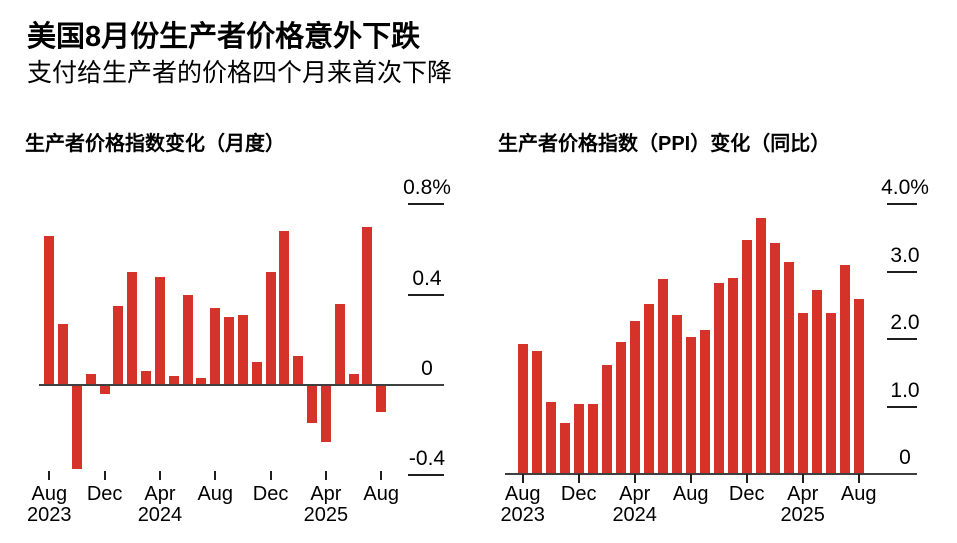 Image resolution: width=957 pixels, height=543 pixels. What do you see at coordinates (905, 322) in the screenshot?
I see `y-tick-label: 2.0` at bounding box center [905, 322].